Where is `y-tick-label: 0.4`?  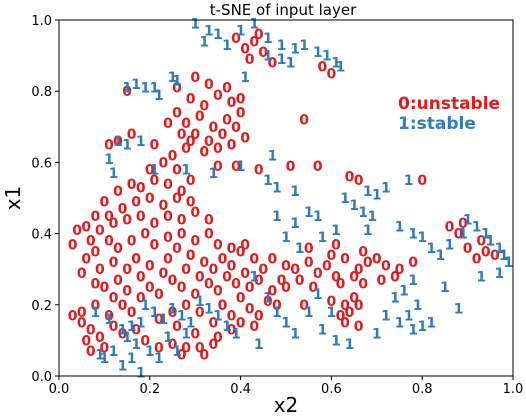
y-tick-label: 0.4 is located at coordinates (41, 235).